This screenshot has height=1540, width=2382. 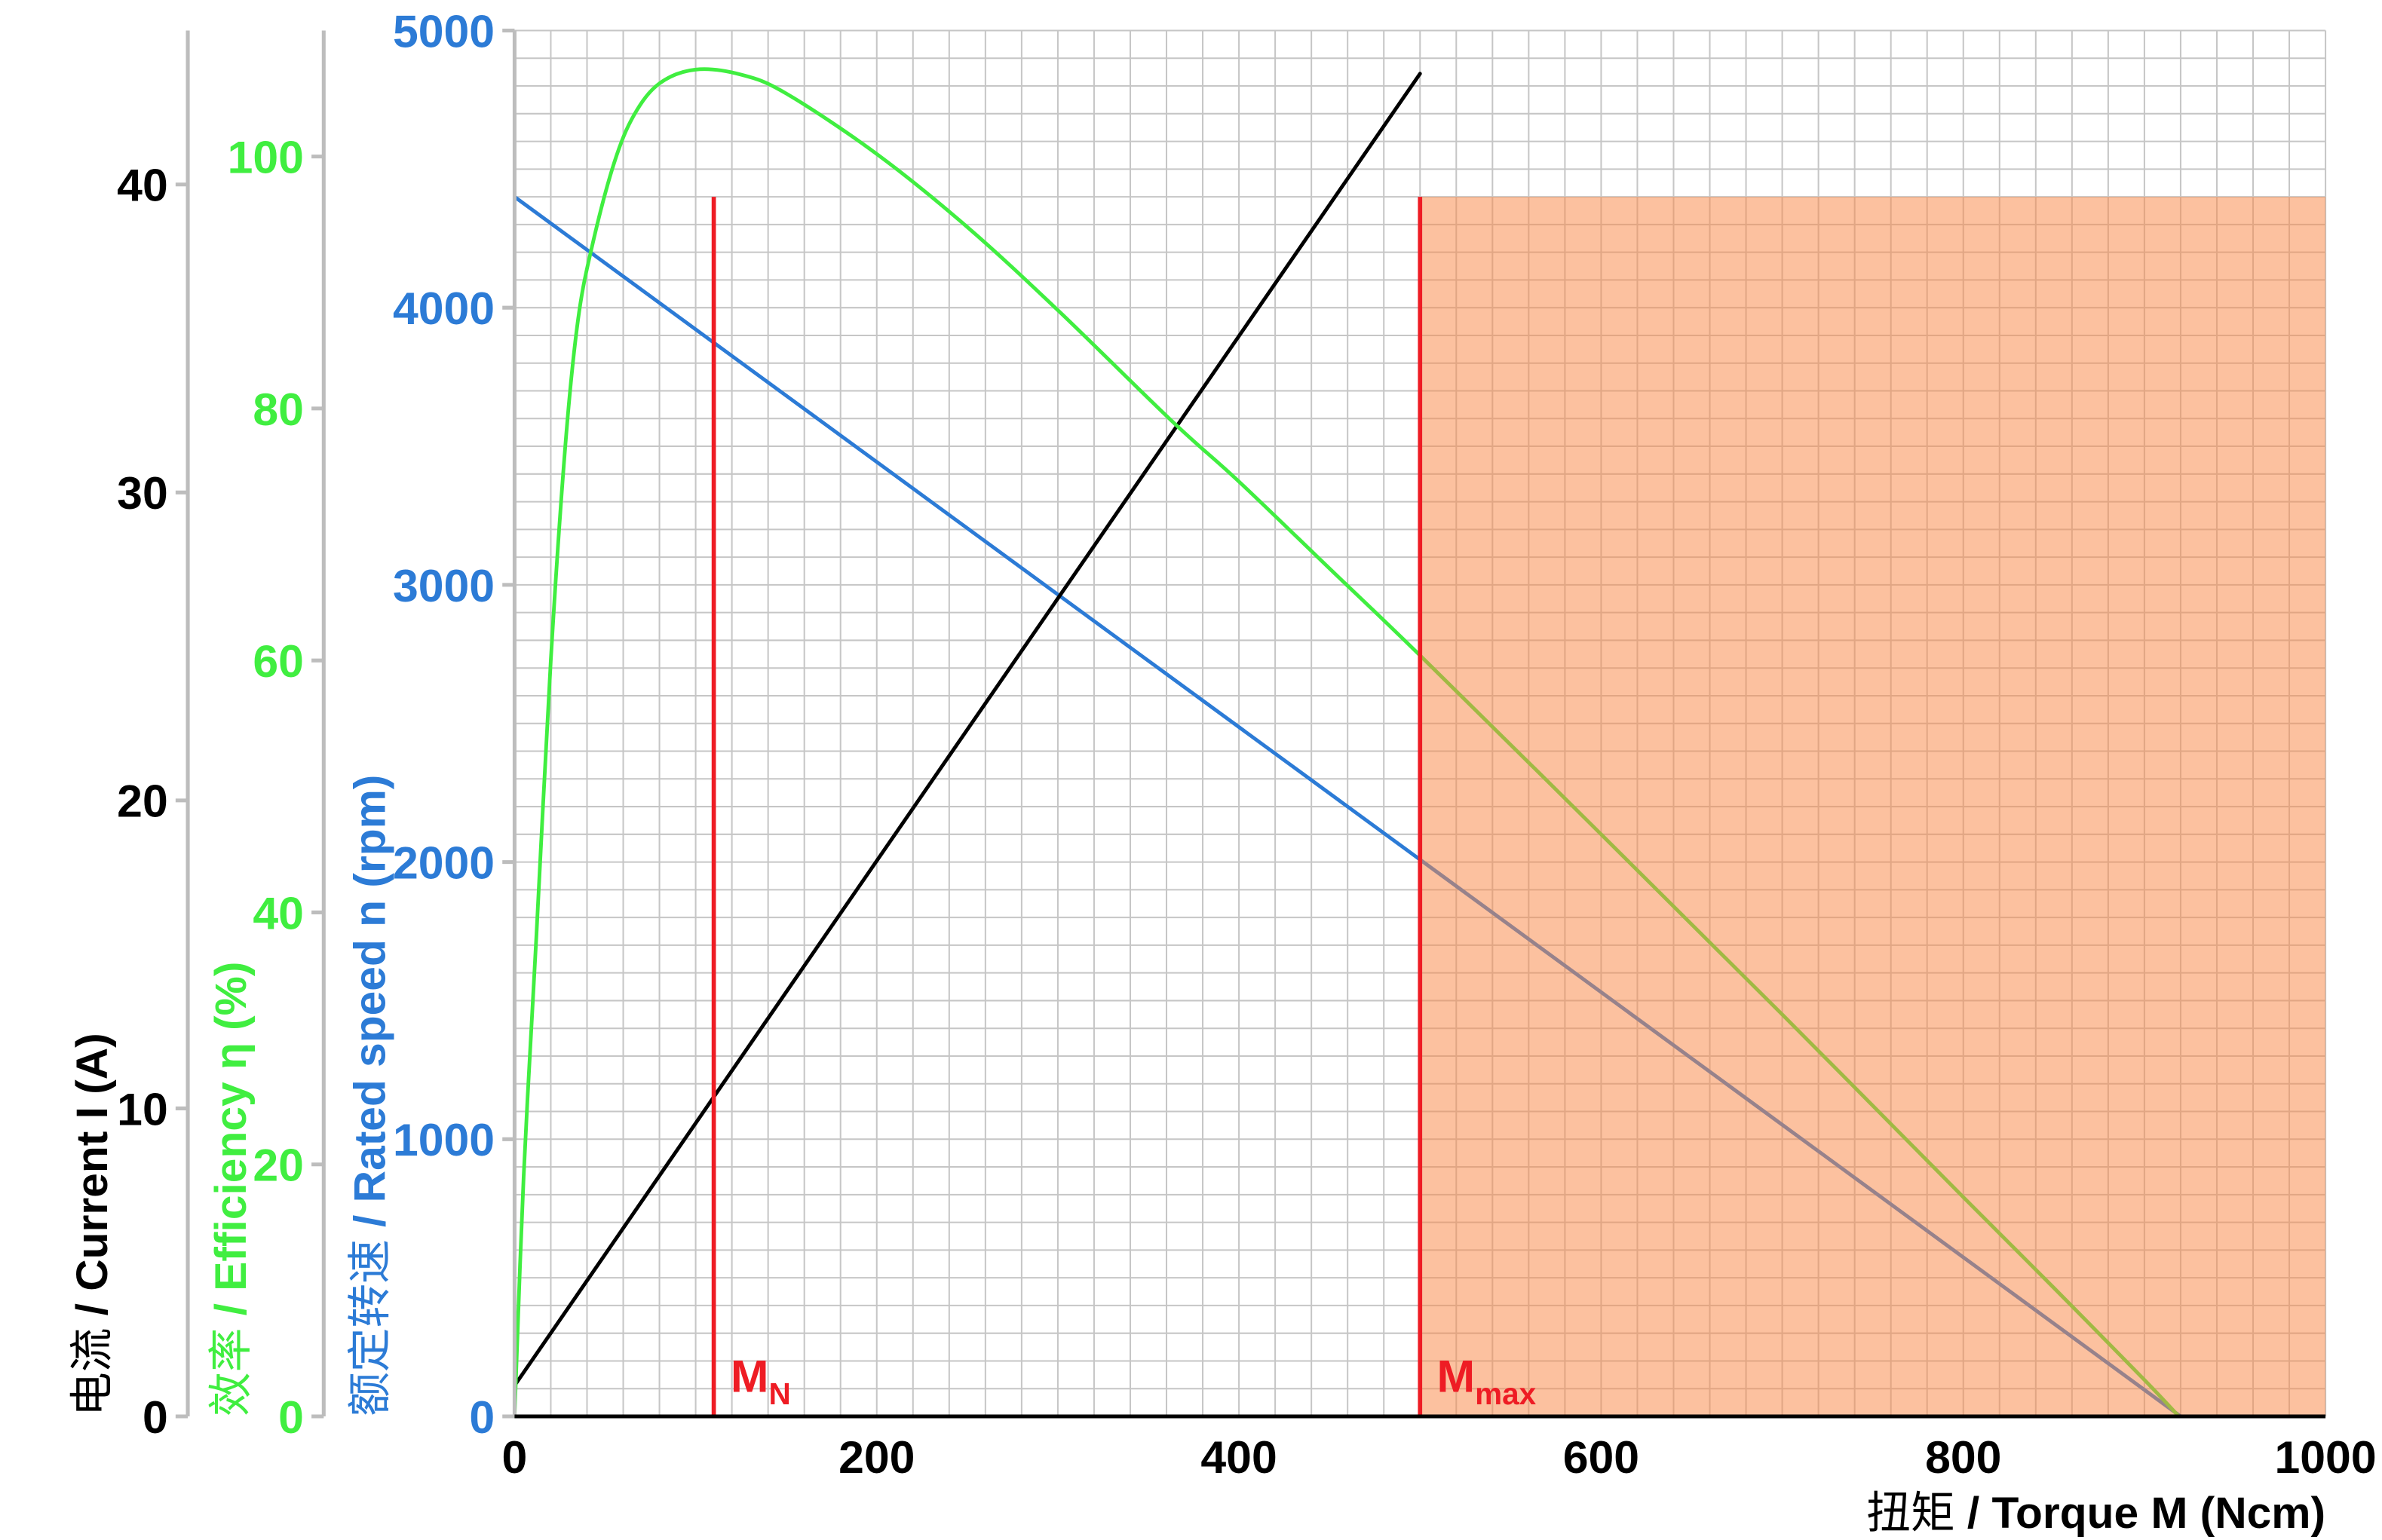 I want to click on speed-tick-label: 2000, so click(x=444, y=862).